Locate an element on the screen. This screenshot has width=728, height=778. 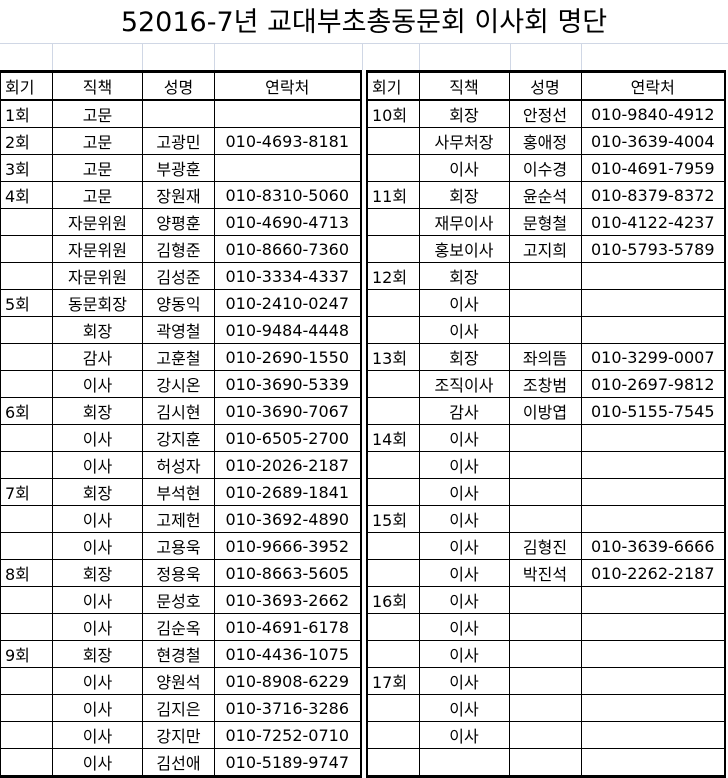
name-cell: 홍애정 is located at coordinates (545, 141).